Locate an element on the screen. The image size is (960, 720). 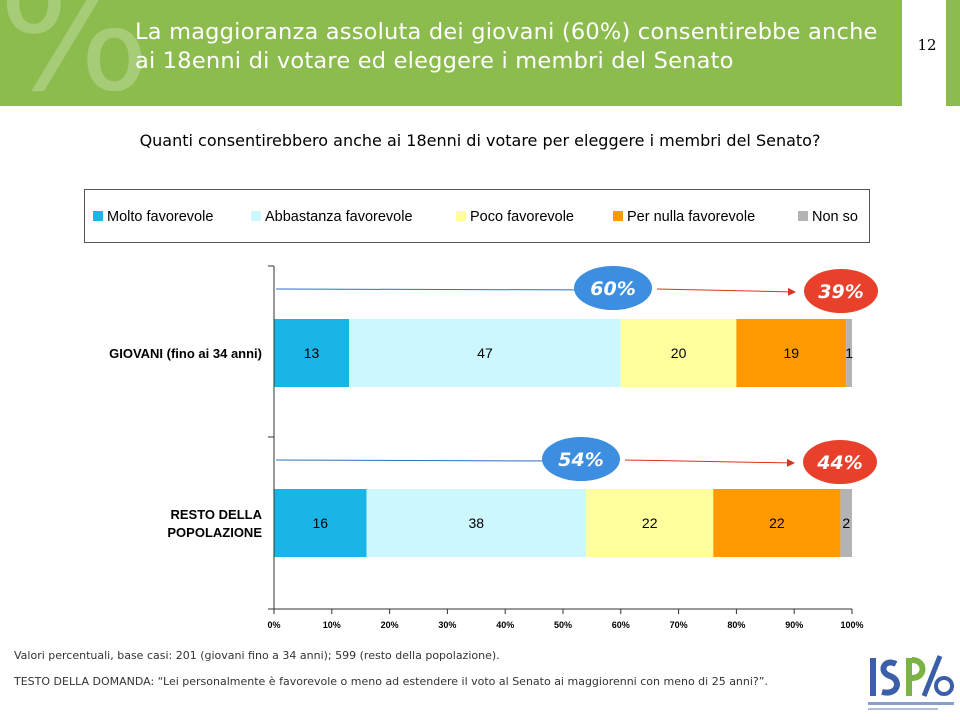
x-tick-label: 50% is located at coordinates (563, 625).